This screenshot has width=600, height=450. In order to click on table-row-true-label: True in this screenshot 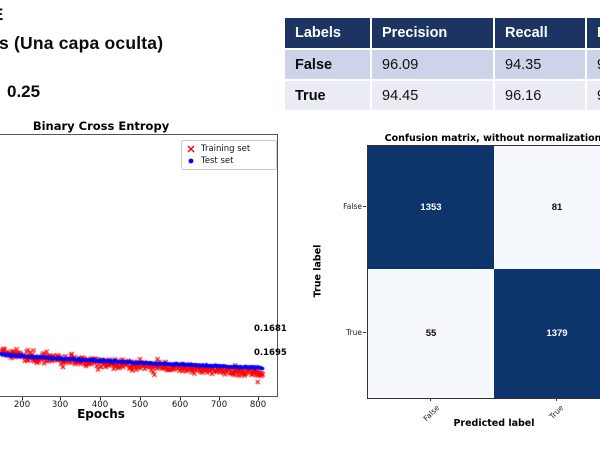, I will do `click(327, 95)`.